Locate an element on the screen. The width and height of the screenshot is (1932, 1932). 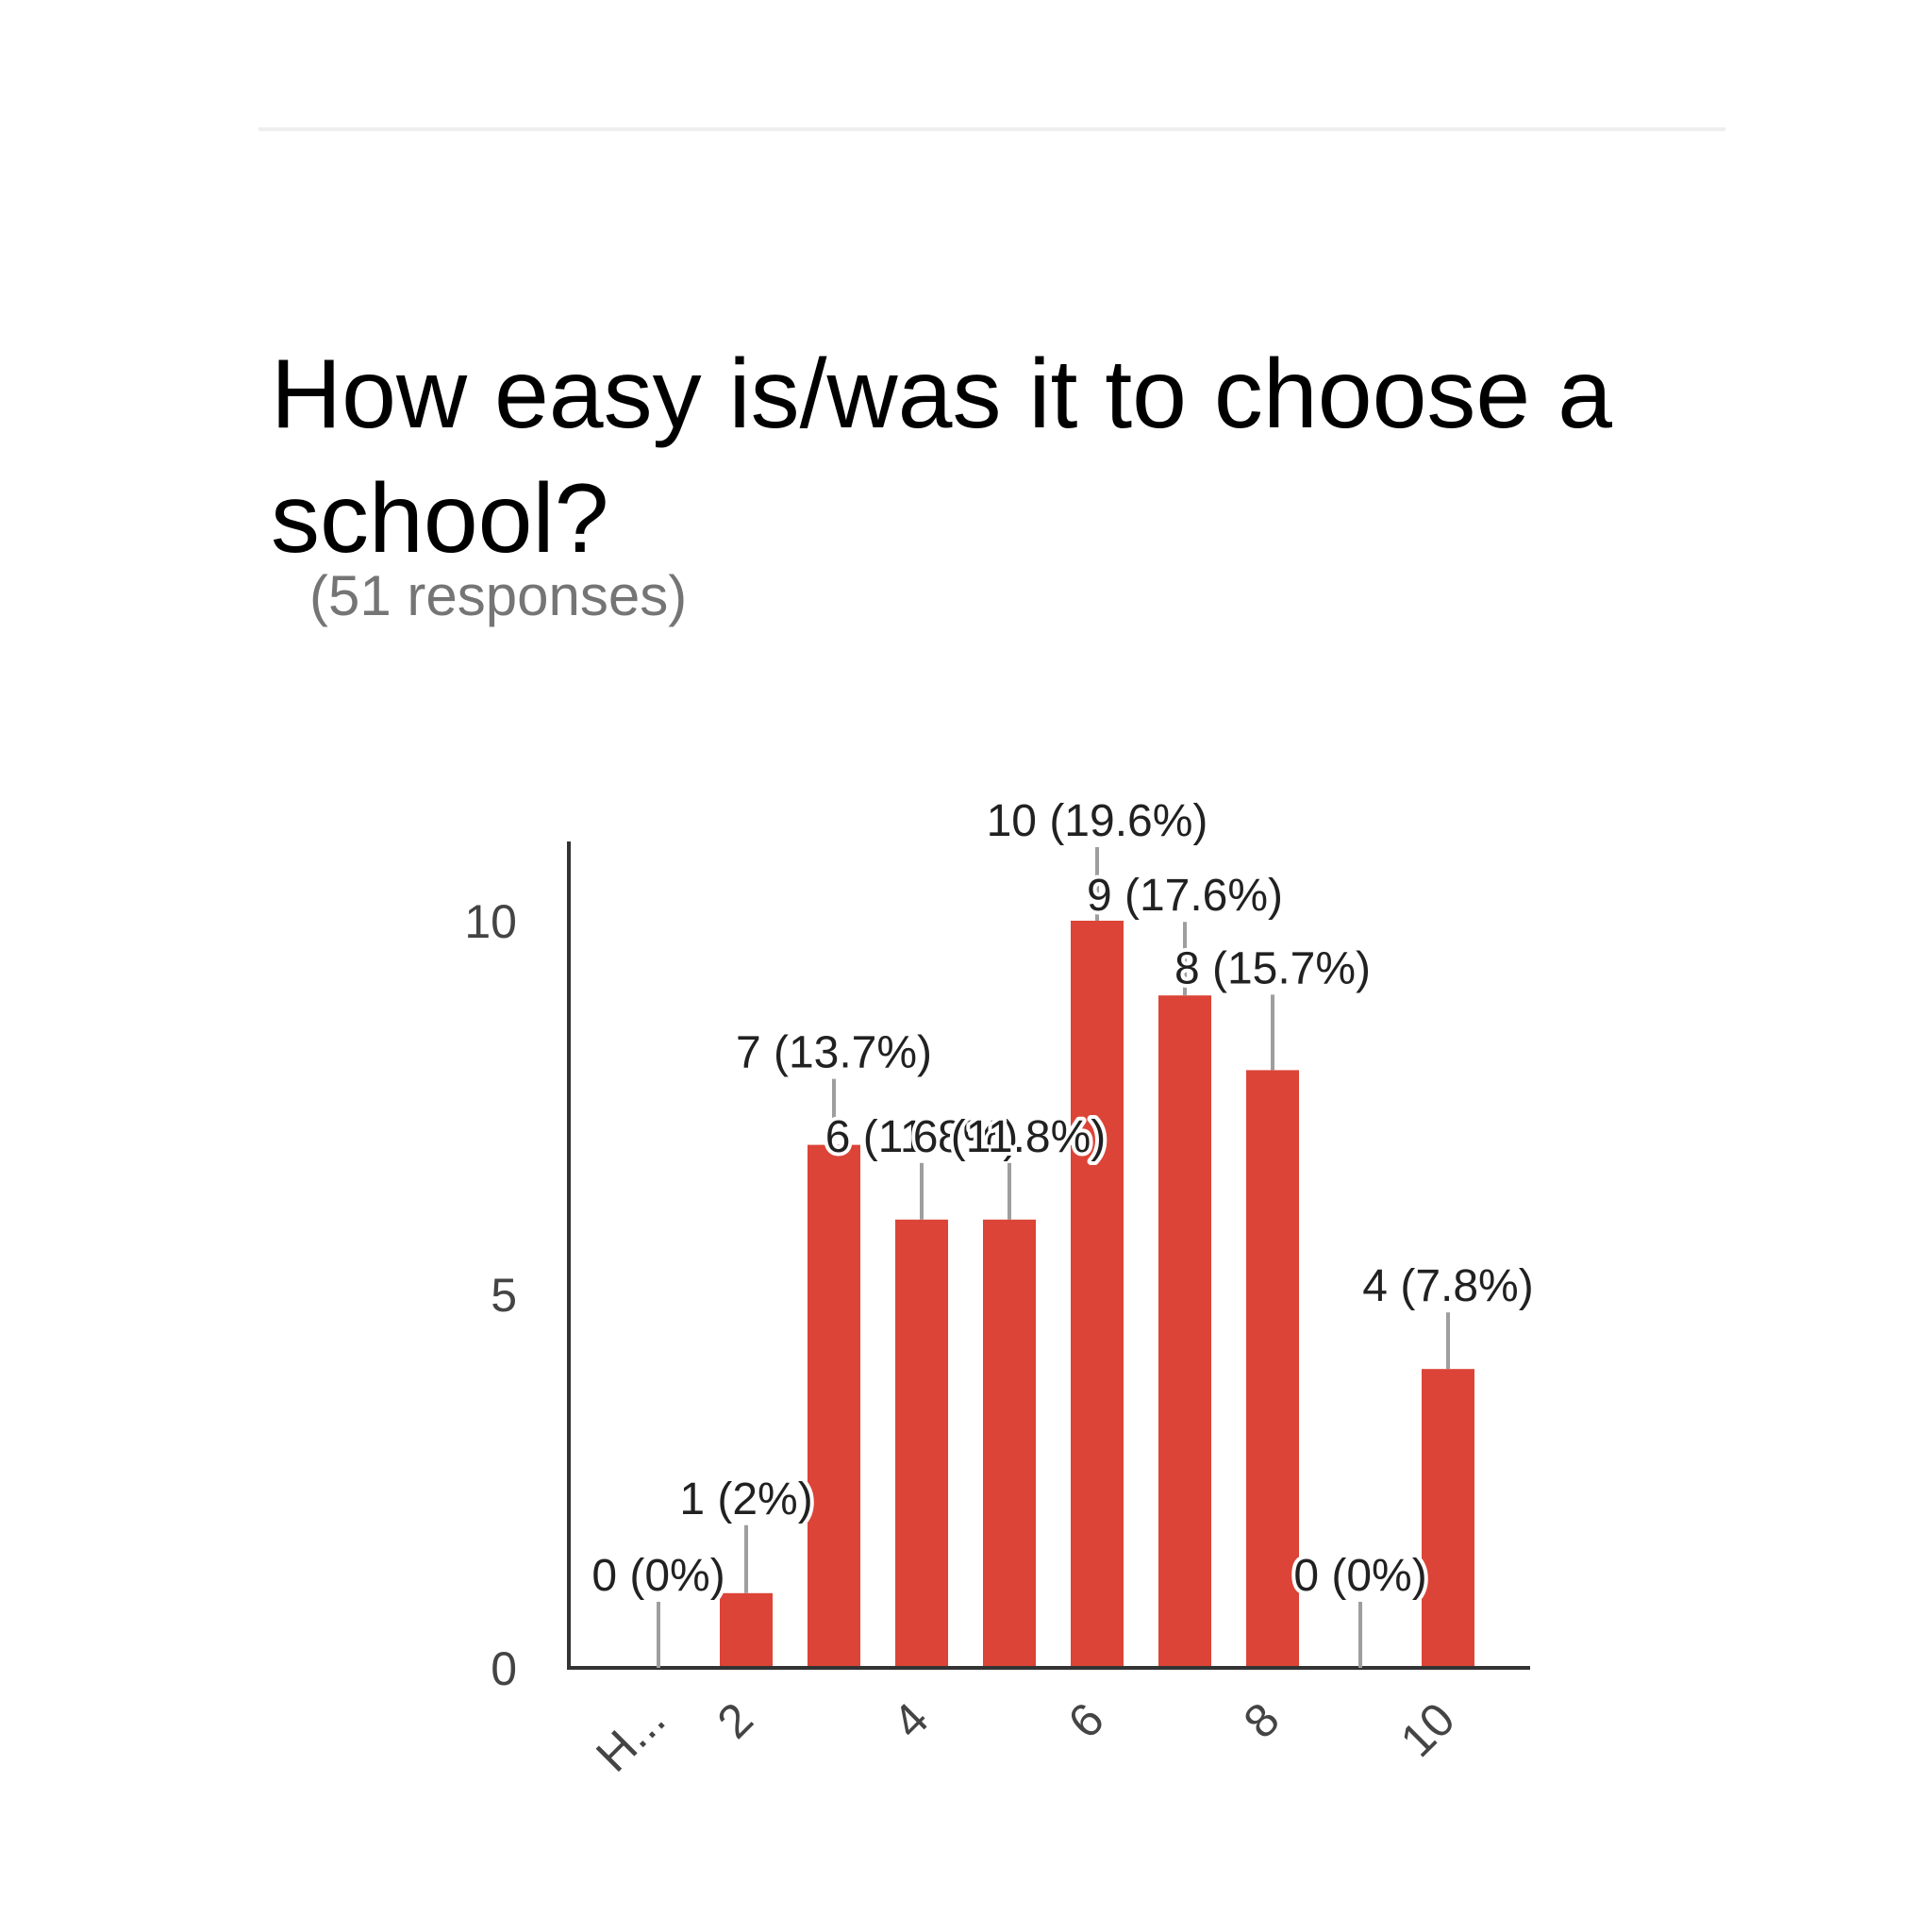
data-label-4: 6 (11.8%) is located at coordinates (922, 1137).